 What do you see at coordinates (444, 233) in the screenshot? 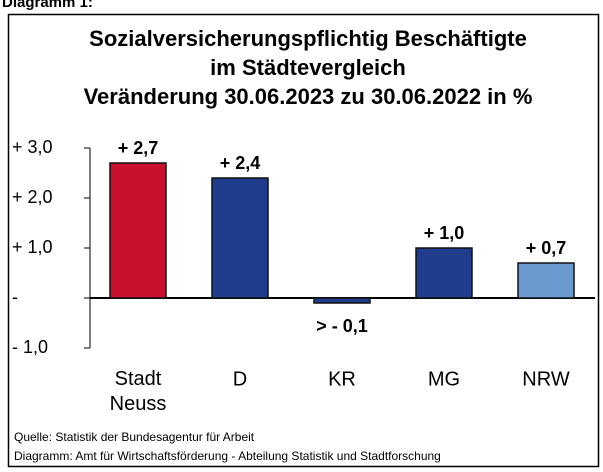
I see `value-label: + 1,0` at bounding box center [444, 233].